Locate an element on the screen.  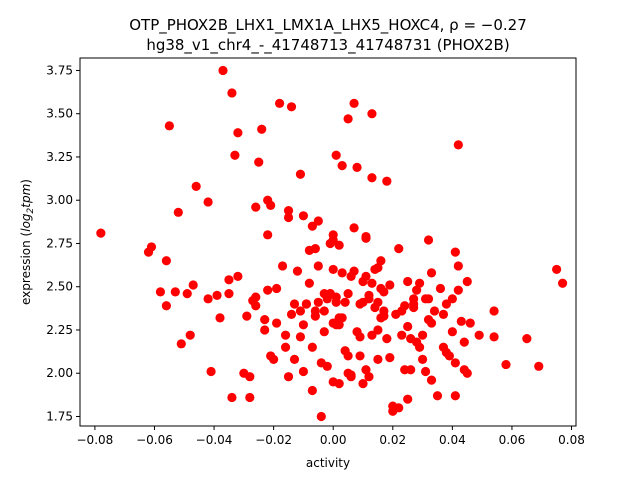
y-tick-label: 3.50 is located at coordinates (59, 114).